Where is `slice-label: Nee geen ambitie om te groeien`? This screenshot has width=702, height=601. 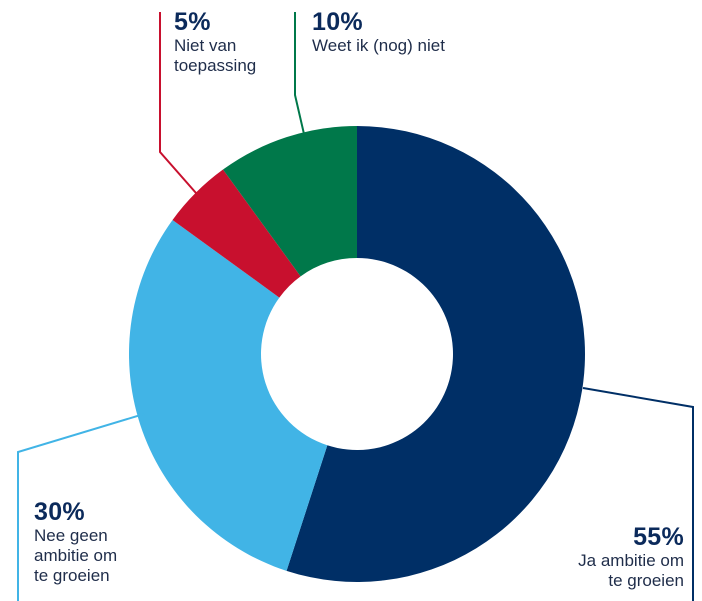
slice-label: Nee geen ambitie om te groeien is located at coordinates (76, 555).